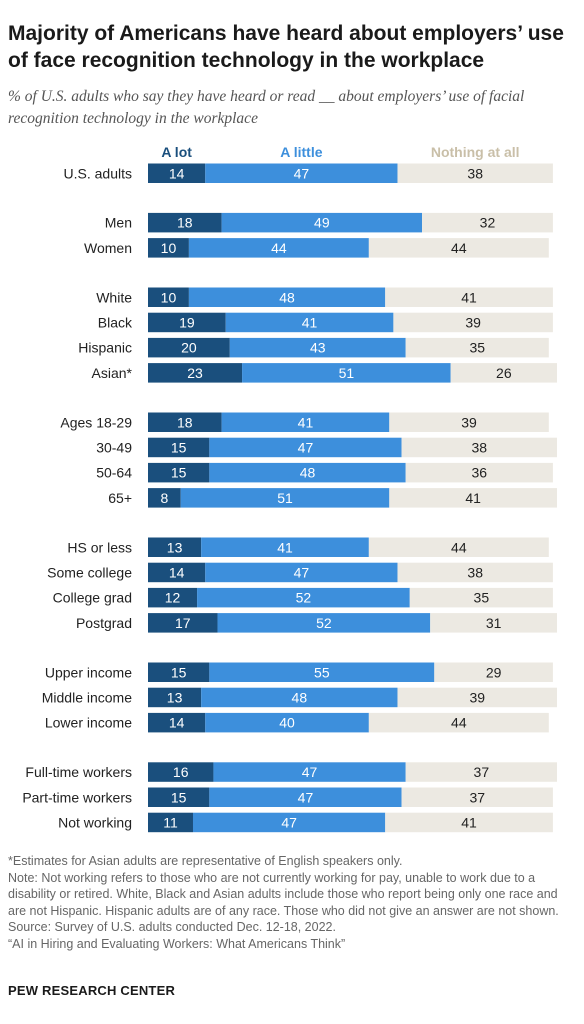  I want to click on category-label: Some college, so click(89, 572).